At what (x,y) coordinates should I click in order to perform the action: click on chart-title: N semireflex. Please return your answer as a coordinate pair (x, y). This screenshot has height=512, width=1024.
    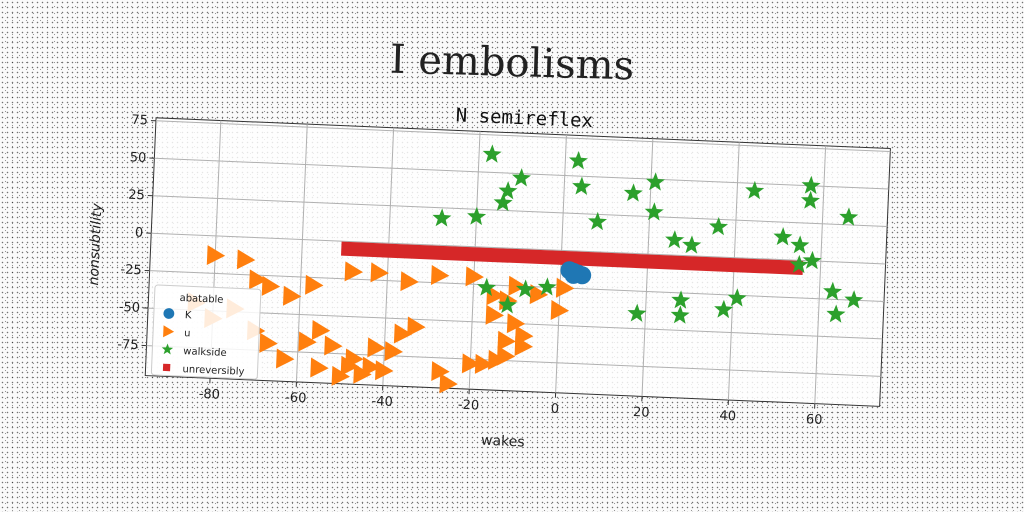
    Looking at the image, I should click on (524, 118).